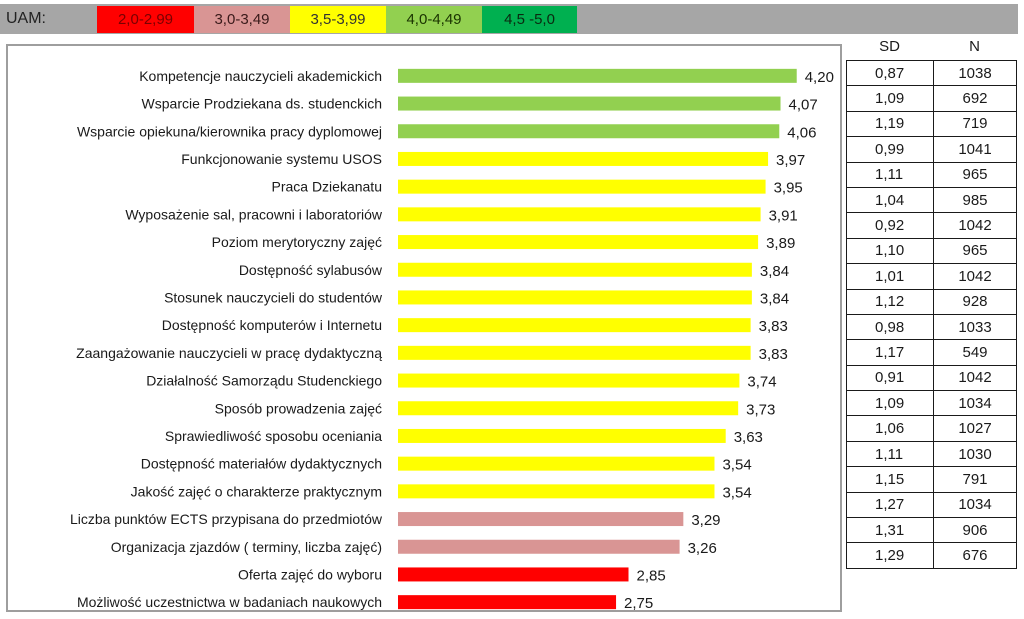  I want to click on n-cell: 906, so click(975, 530).